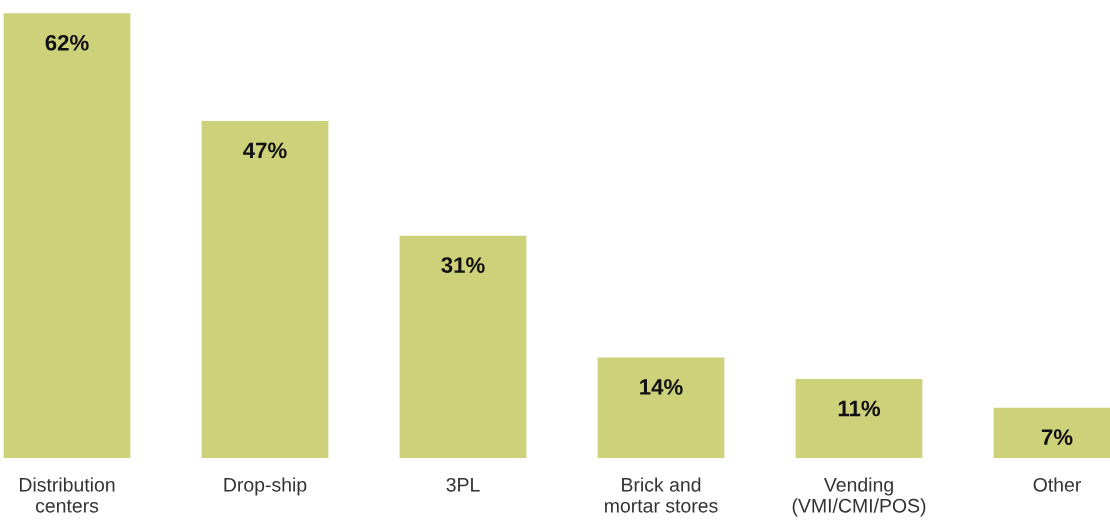  Describe the element at coordinates (859, 497) in the screenshot. I see `x-tick-label: Vending (VMI/CMI/POS)` at that location.